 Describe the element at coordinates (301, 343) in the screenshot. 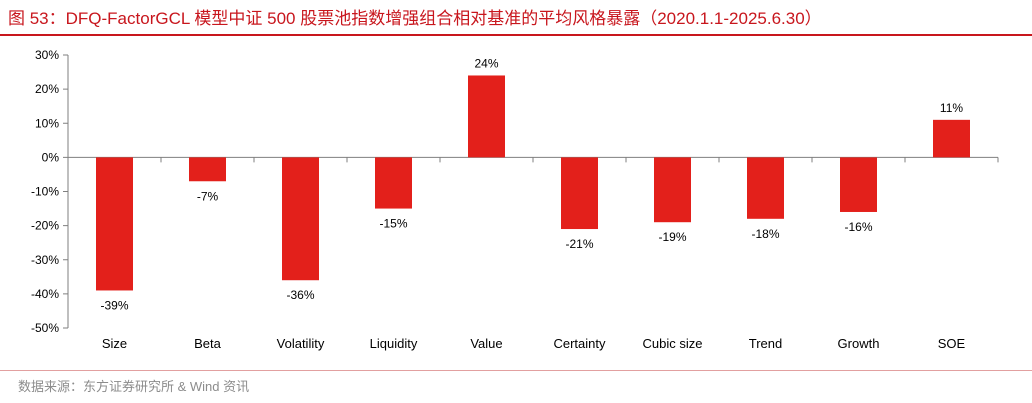

I see `x-tick-label: Volatility` at that location.